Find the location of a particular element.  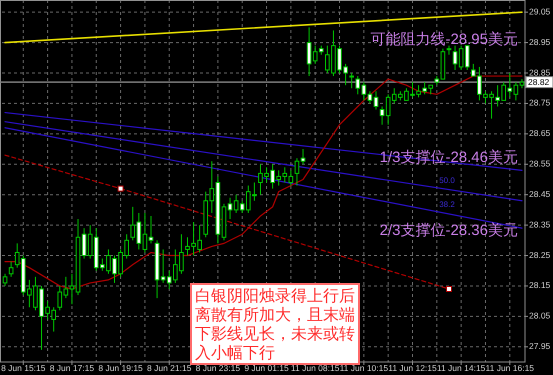

x-tick-label: 8 Jun 15:15 is located at coordinates (23, 368).